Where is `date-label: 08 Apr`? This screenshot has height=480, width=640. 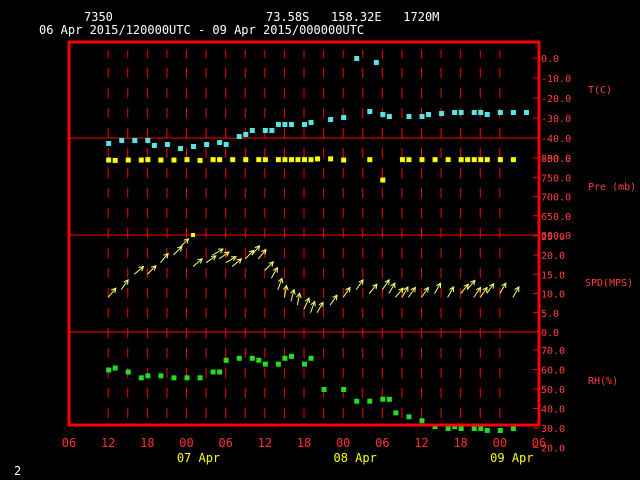
date-label: 08 Apr is located at coordinates (354, 458).